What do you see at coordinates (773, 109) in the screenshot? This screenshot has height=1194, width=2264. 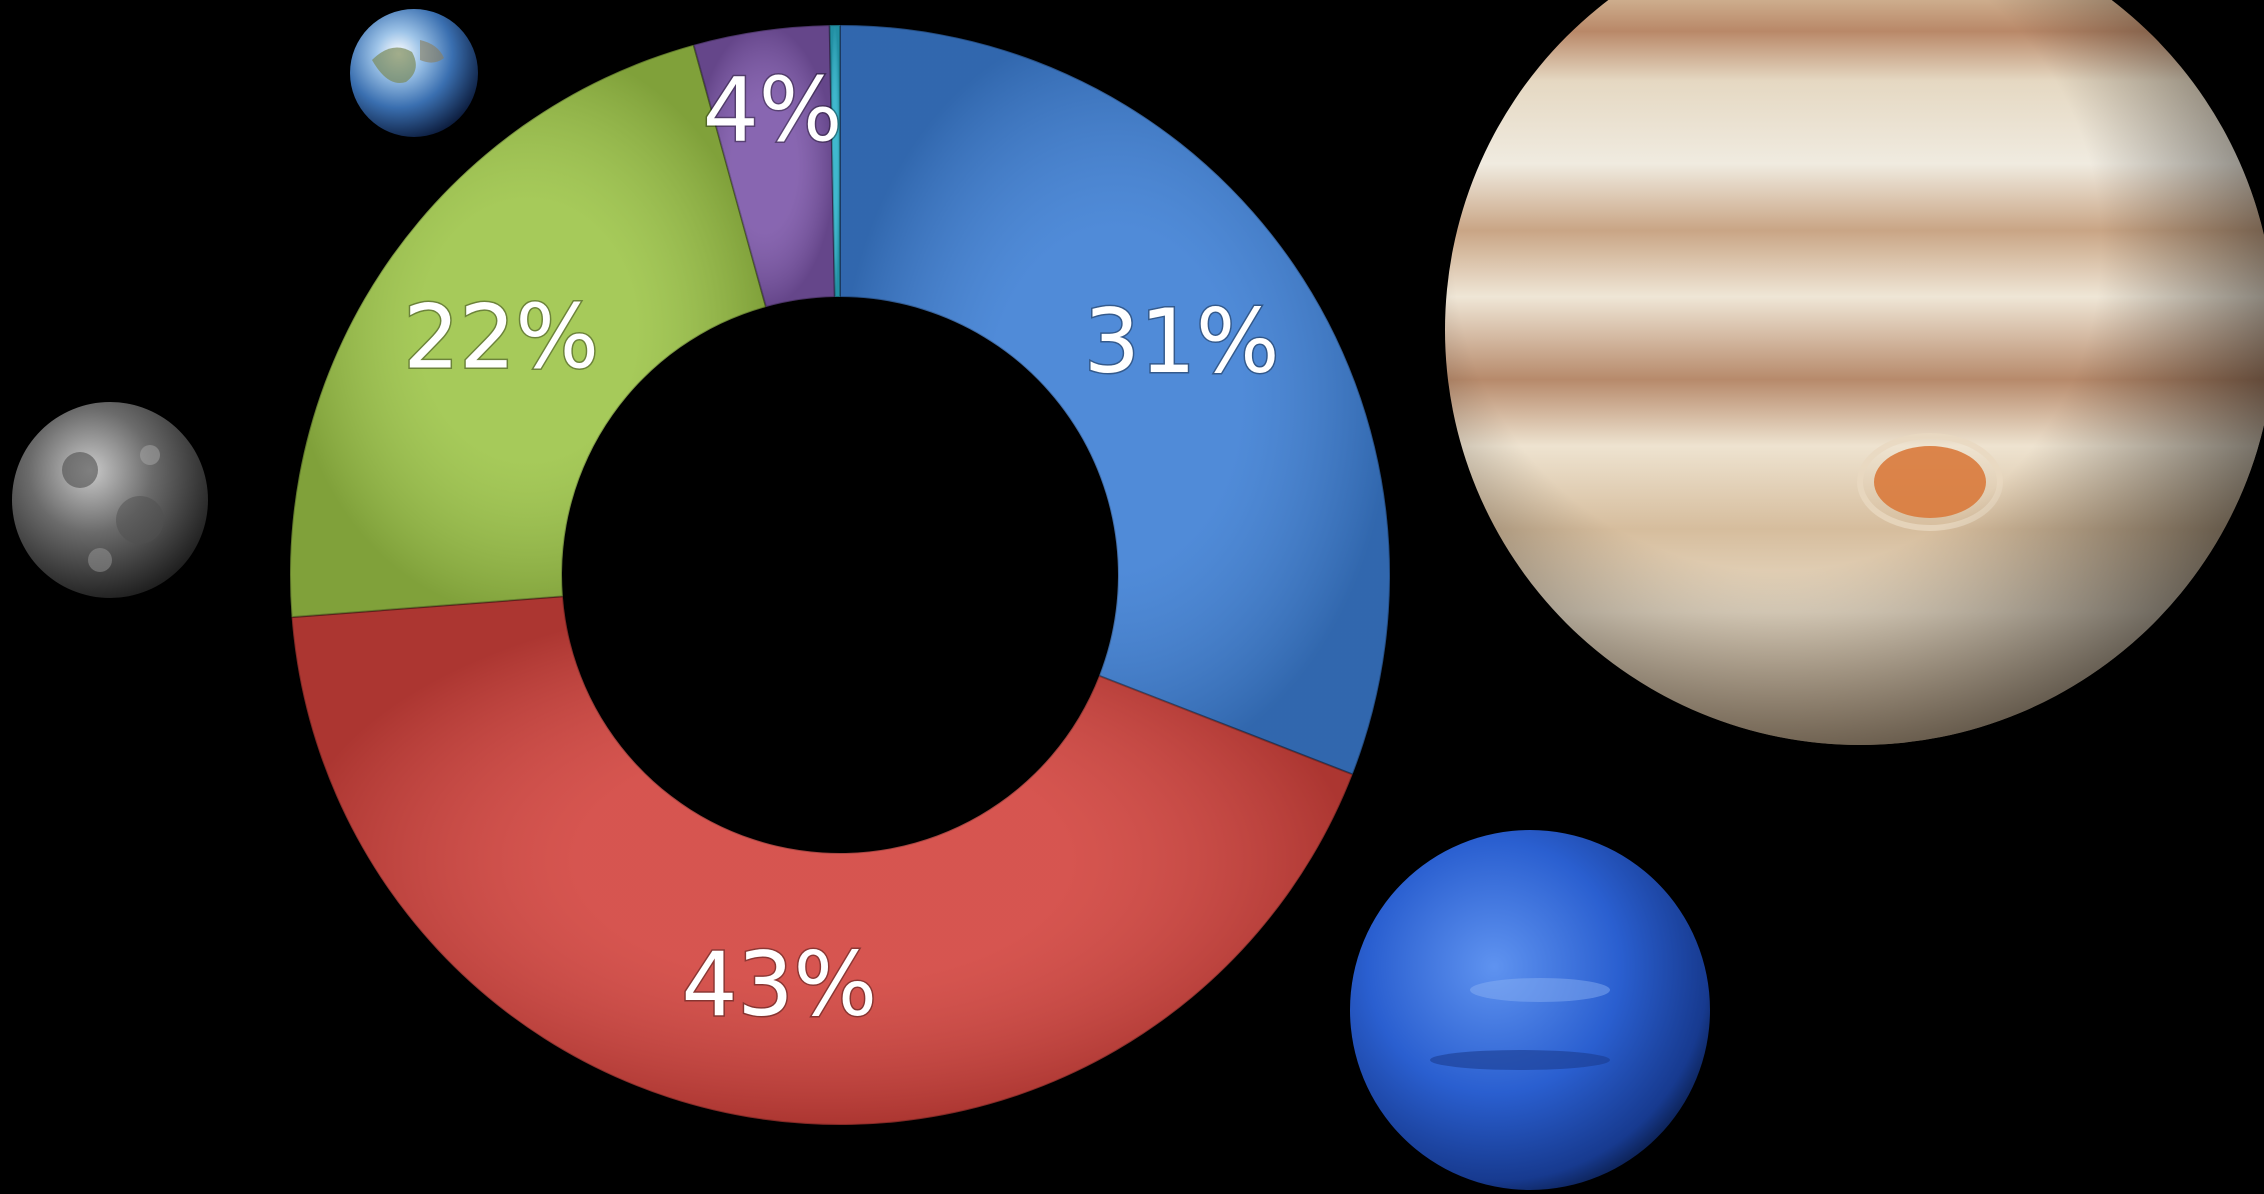 I see `slice-data-label: 4%` at bounding box center [773, 109].